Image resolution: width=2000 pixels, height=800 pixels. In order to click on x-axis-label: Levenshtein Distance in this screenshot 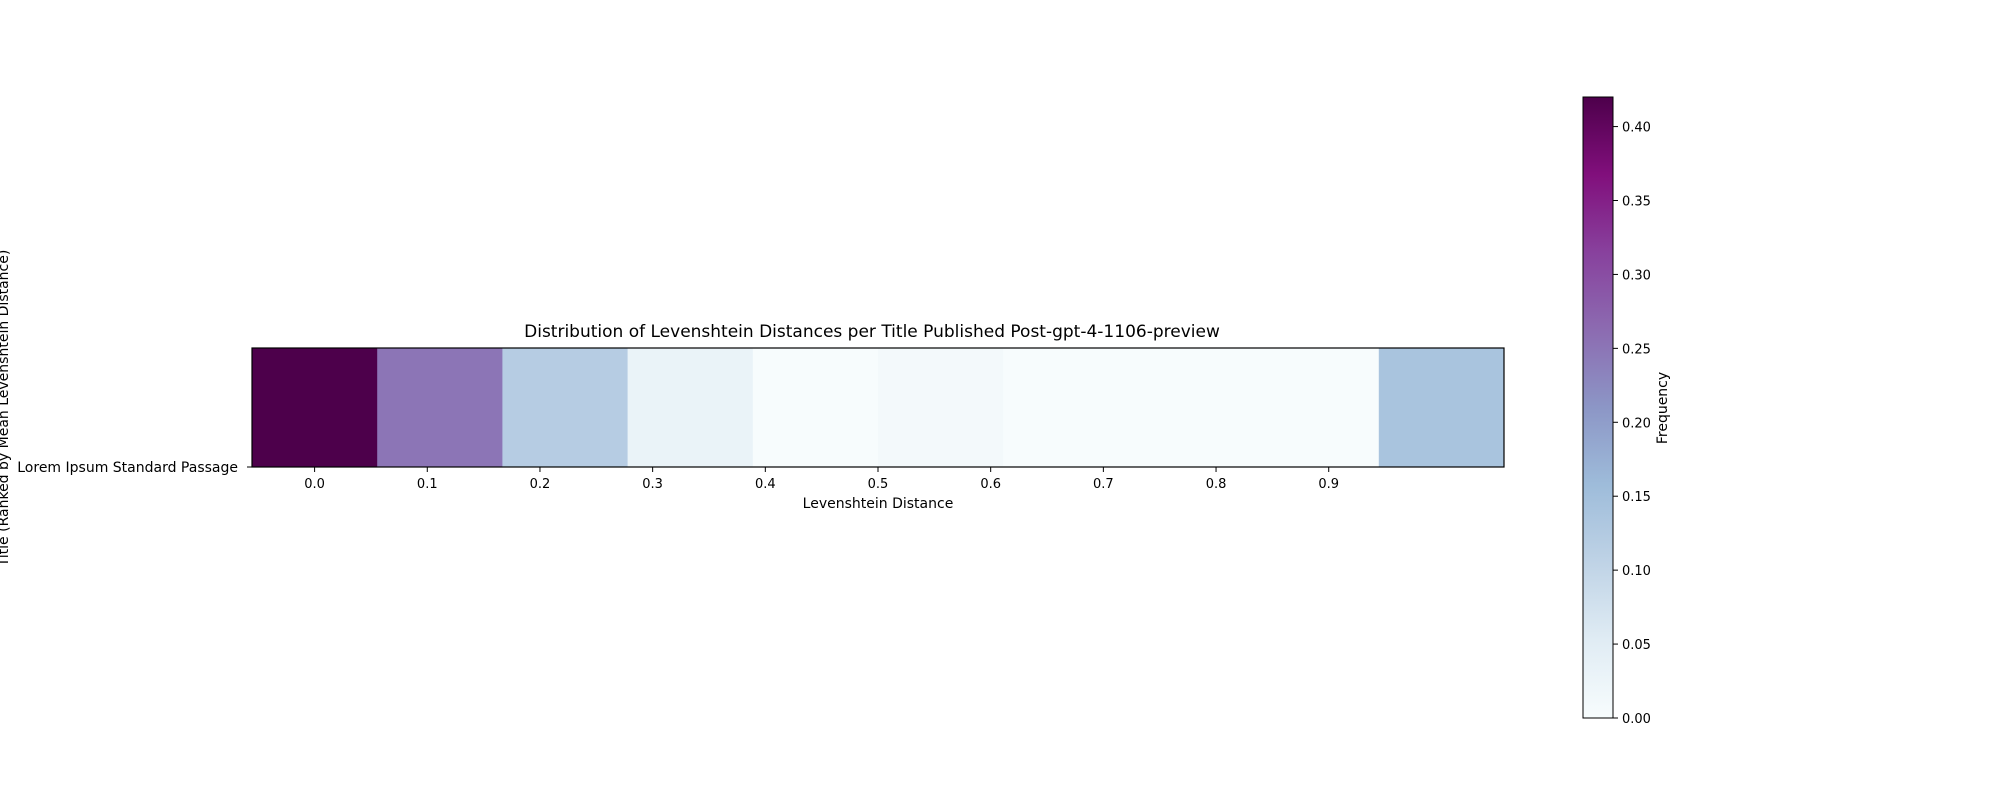, I will do `click(878, 504)`.